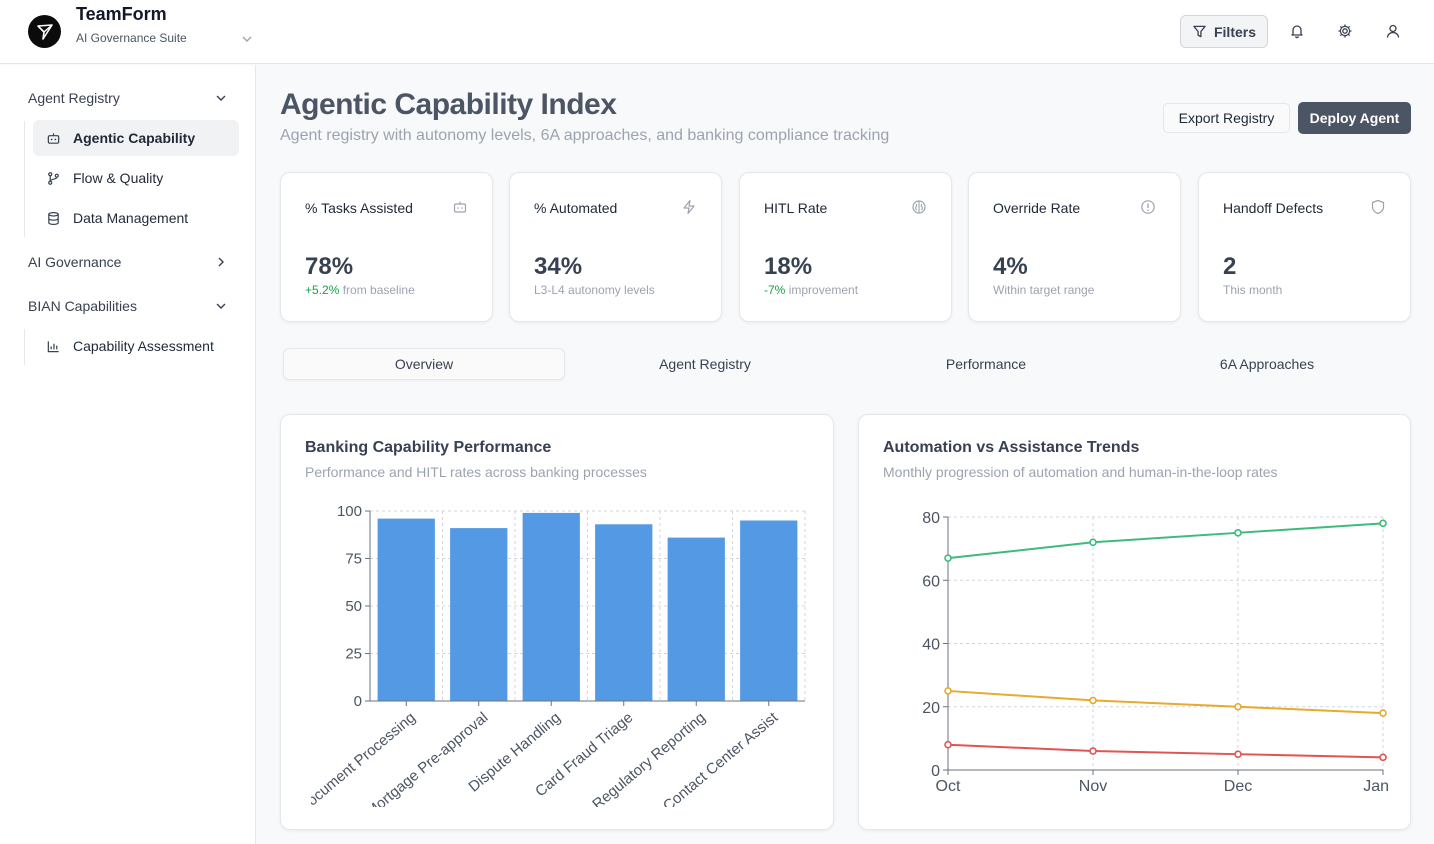 The height and width of the screenshot is (844, 1434). Describe the element at coordinates (1044, 290) in the screenshot. I see `kpi-note: Within target range` at that location.